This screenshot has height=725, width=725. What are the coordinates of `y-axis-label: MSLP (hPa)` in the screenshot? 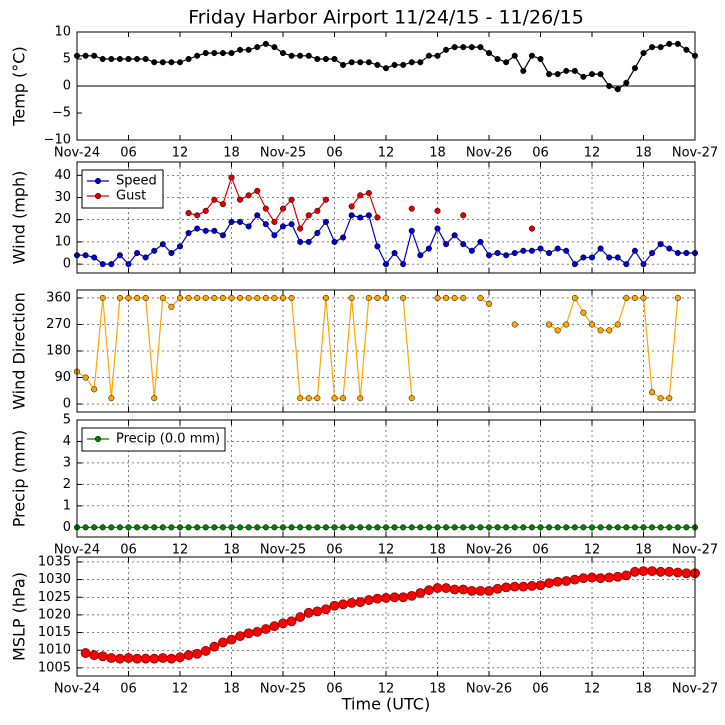 It's located at (19, 616).